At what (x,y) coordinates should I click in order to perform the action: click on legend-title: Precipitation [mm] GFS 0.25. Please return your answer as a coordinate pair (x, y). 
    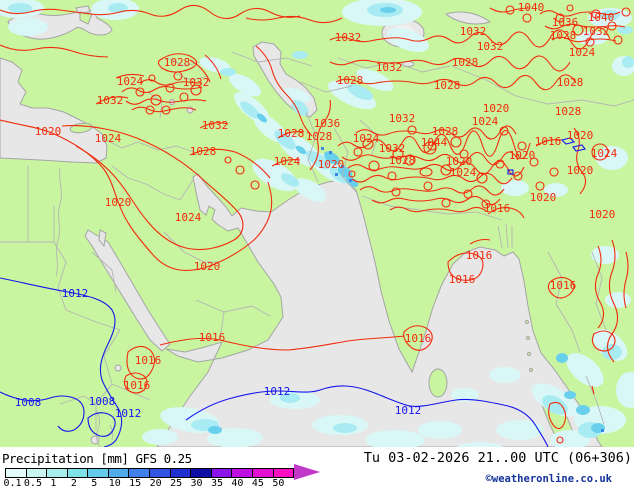
    Looking at the image, I should click on (97, 458).